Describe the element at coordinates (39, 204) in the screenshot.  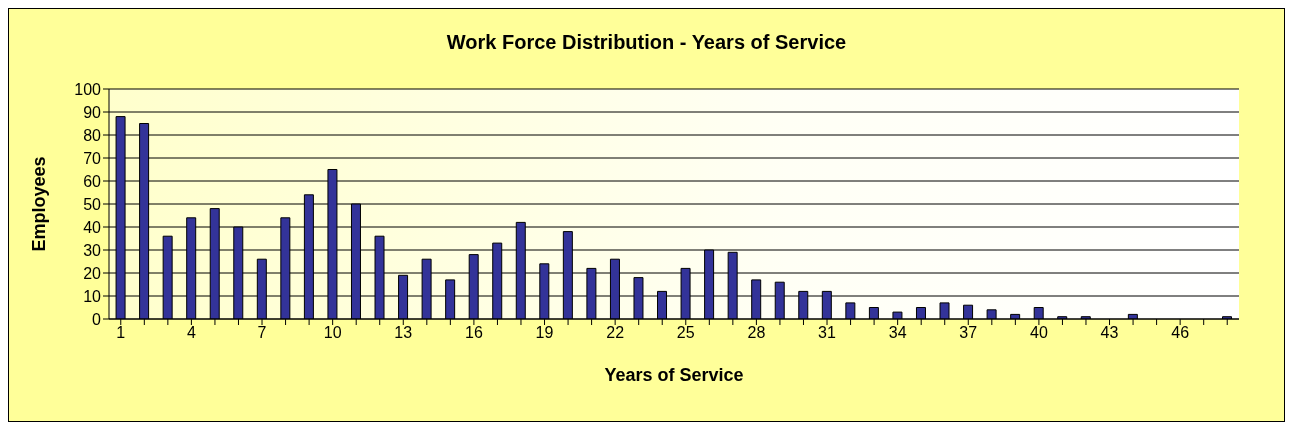
I see `y-axis-title: Employees` at that location.